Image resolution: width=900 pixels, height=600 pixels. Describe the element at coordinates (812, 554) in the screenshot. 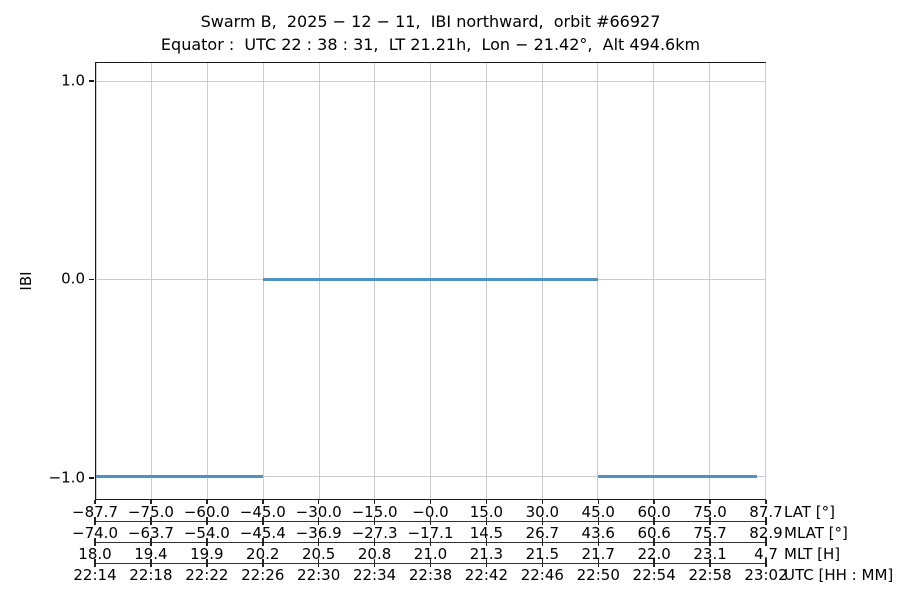

I see `x-axis-row-label-mlt: MLT [H]` at that location.